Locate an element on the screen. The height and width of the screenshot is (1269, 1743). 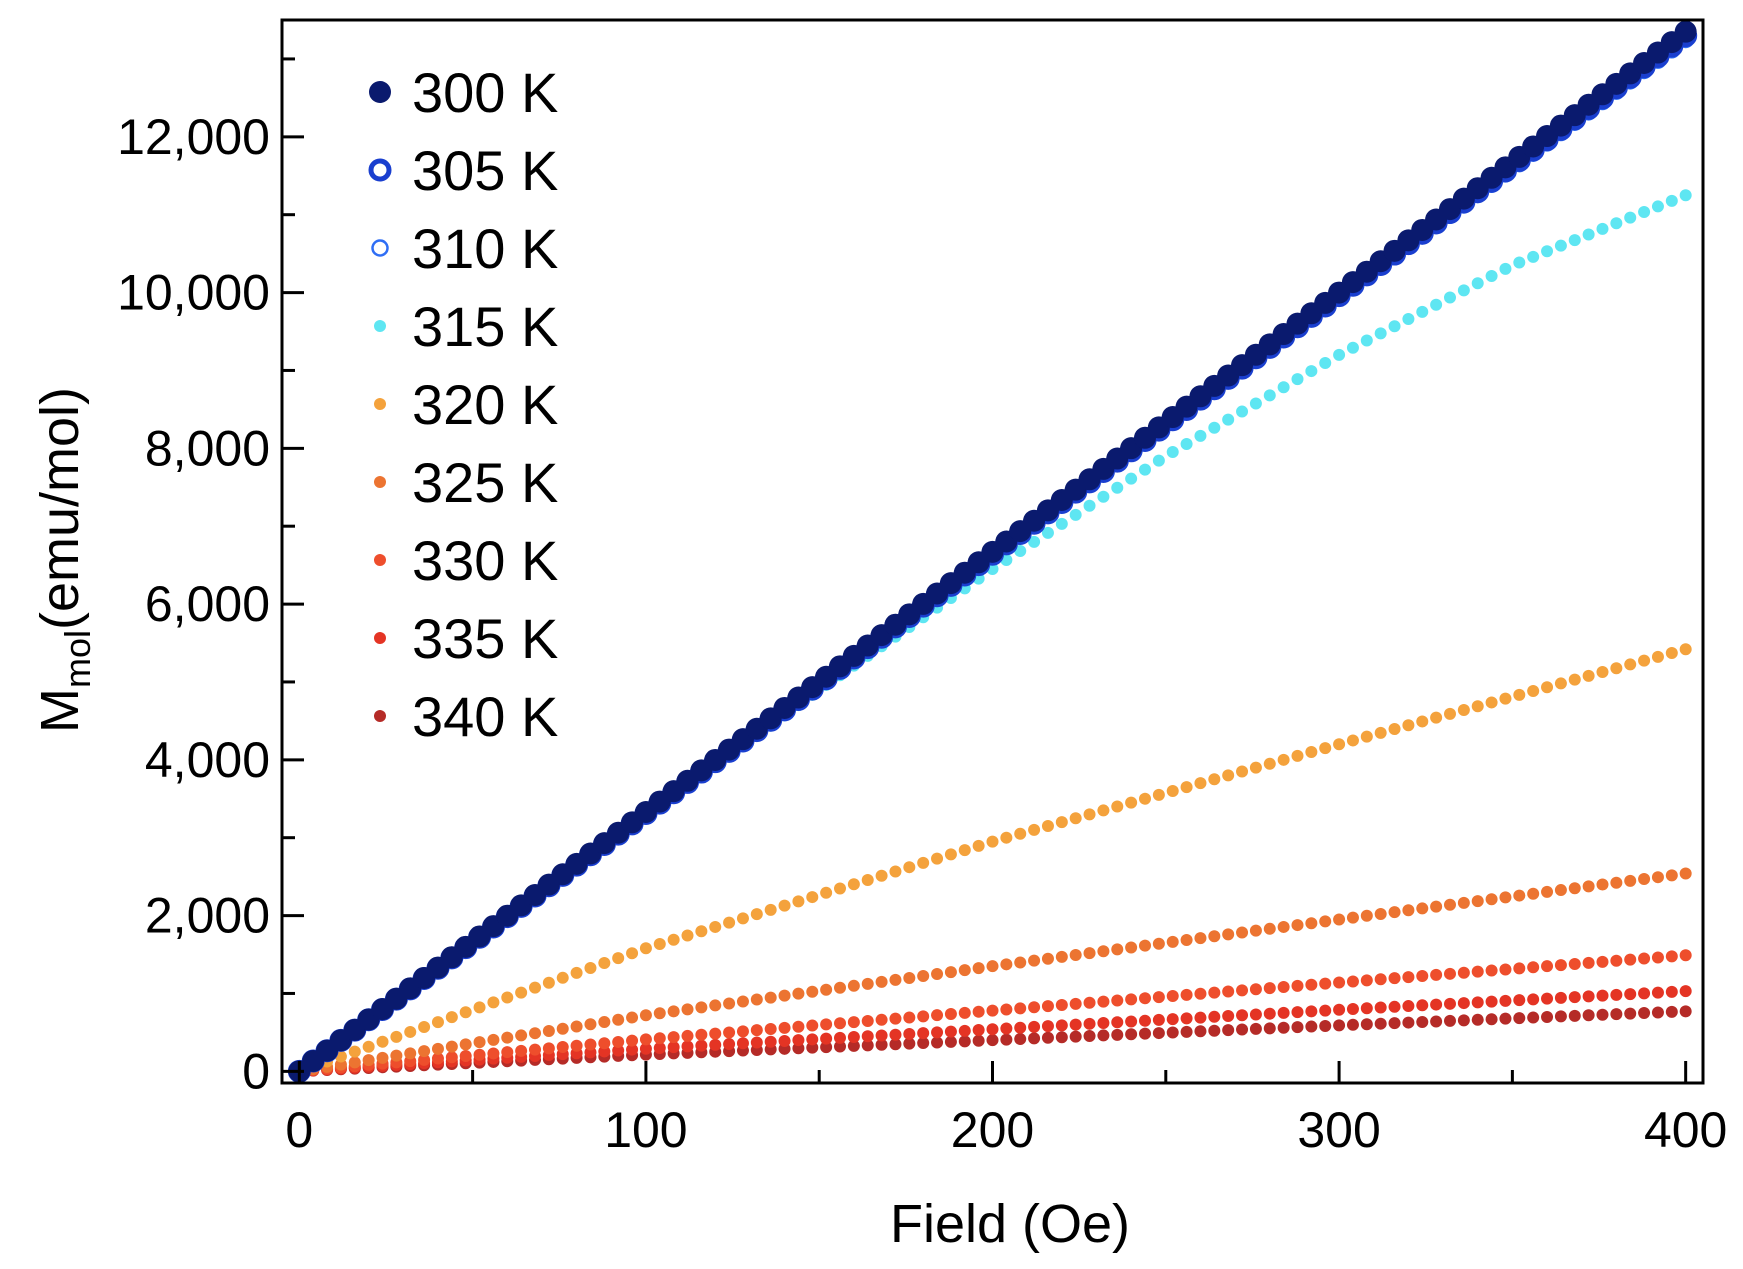
x-tick-label: 200 is located at coordinates (992, 1130).